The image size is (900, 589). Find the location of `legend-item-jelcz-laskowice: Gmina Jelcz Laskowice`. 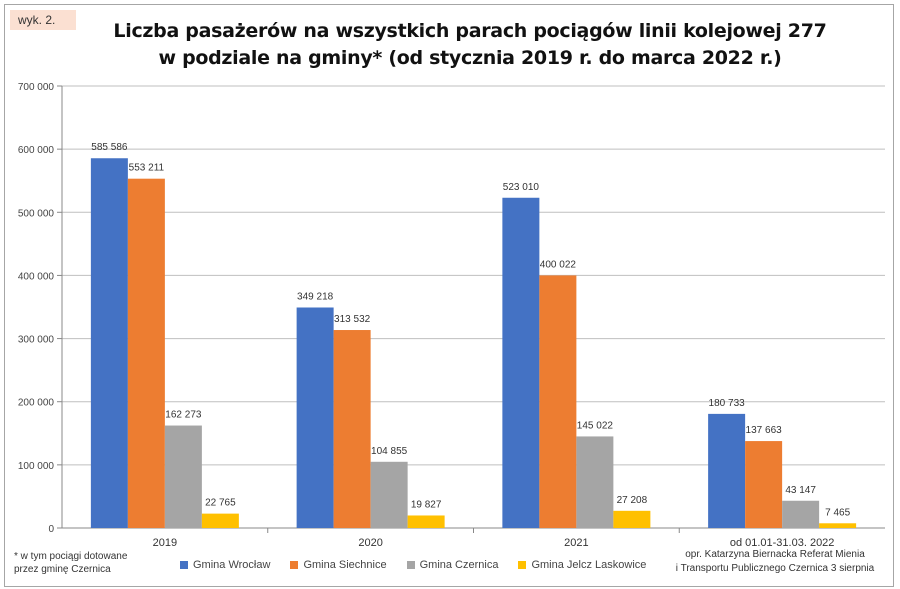

legend-item-jelcz-laskowice: Gmina Jelcz Laskowice is located at coordinates (582, 565).